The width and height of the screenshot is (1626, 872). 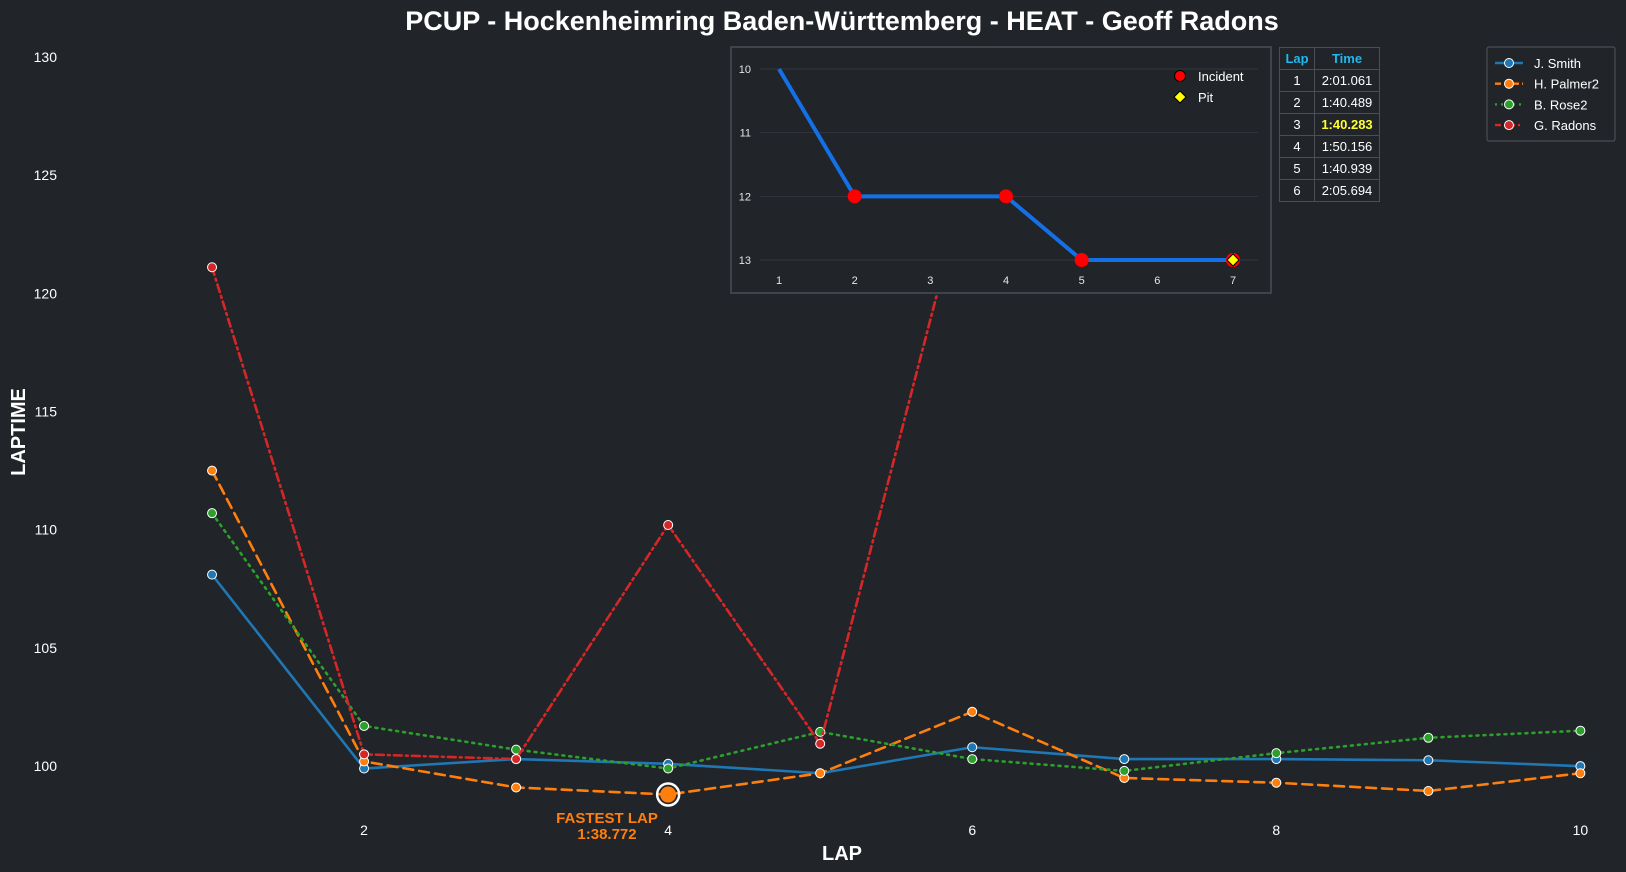 What do you see at coordinates (779, 281) in the screenshot?
I see `inset-x-tick-label: 1` at bounding box center [779, 281].